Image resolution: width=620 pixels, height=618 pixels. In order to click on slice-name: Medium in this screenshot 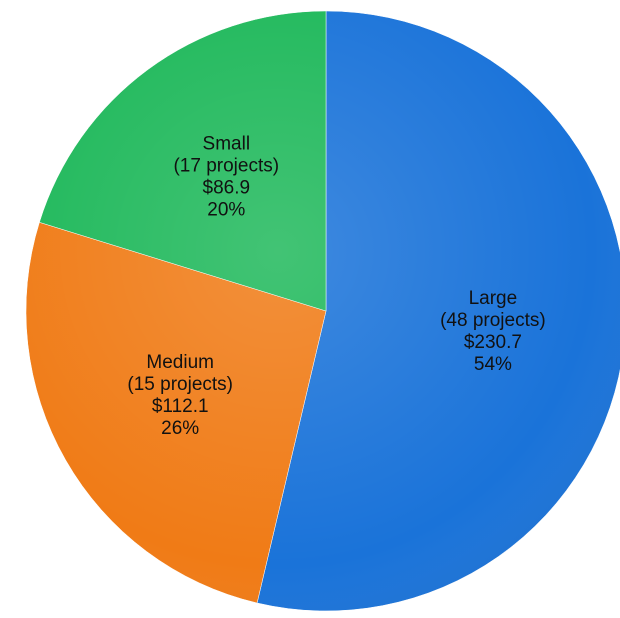, I will do `click(180, 362)`.